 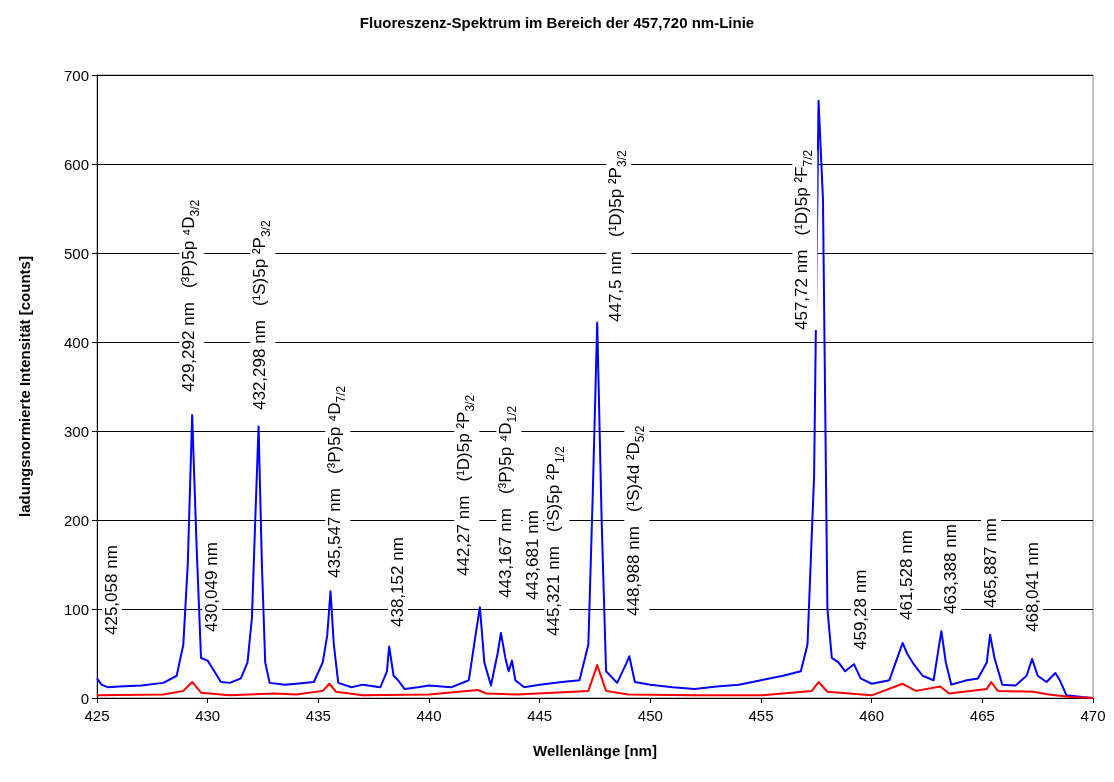 I want to click on x-tick-label: 460, so click(x=872, y=715).